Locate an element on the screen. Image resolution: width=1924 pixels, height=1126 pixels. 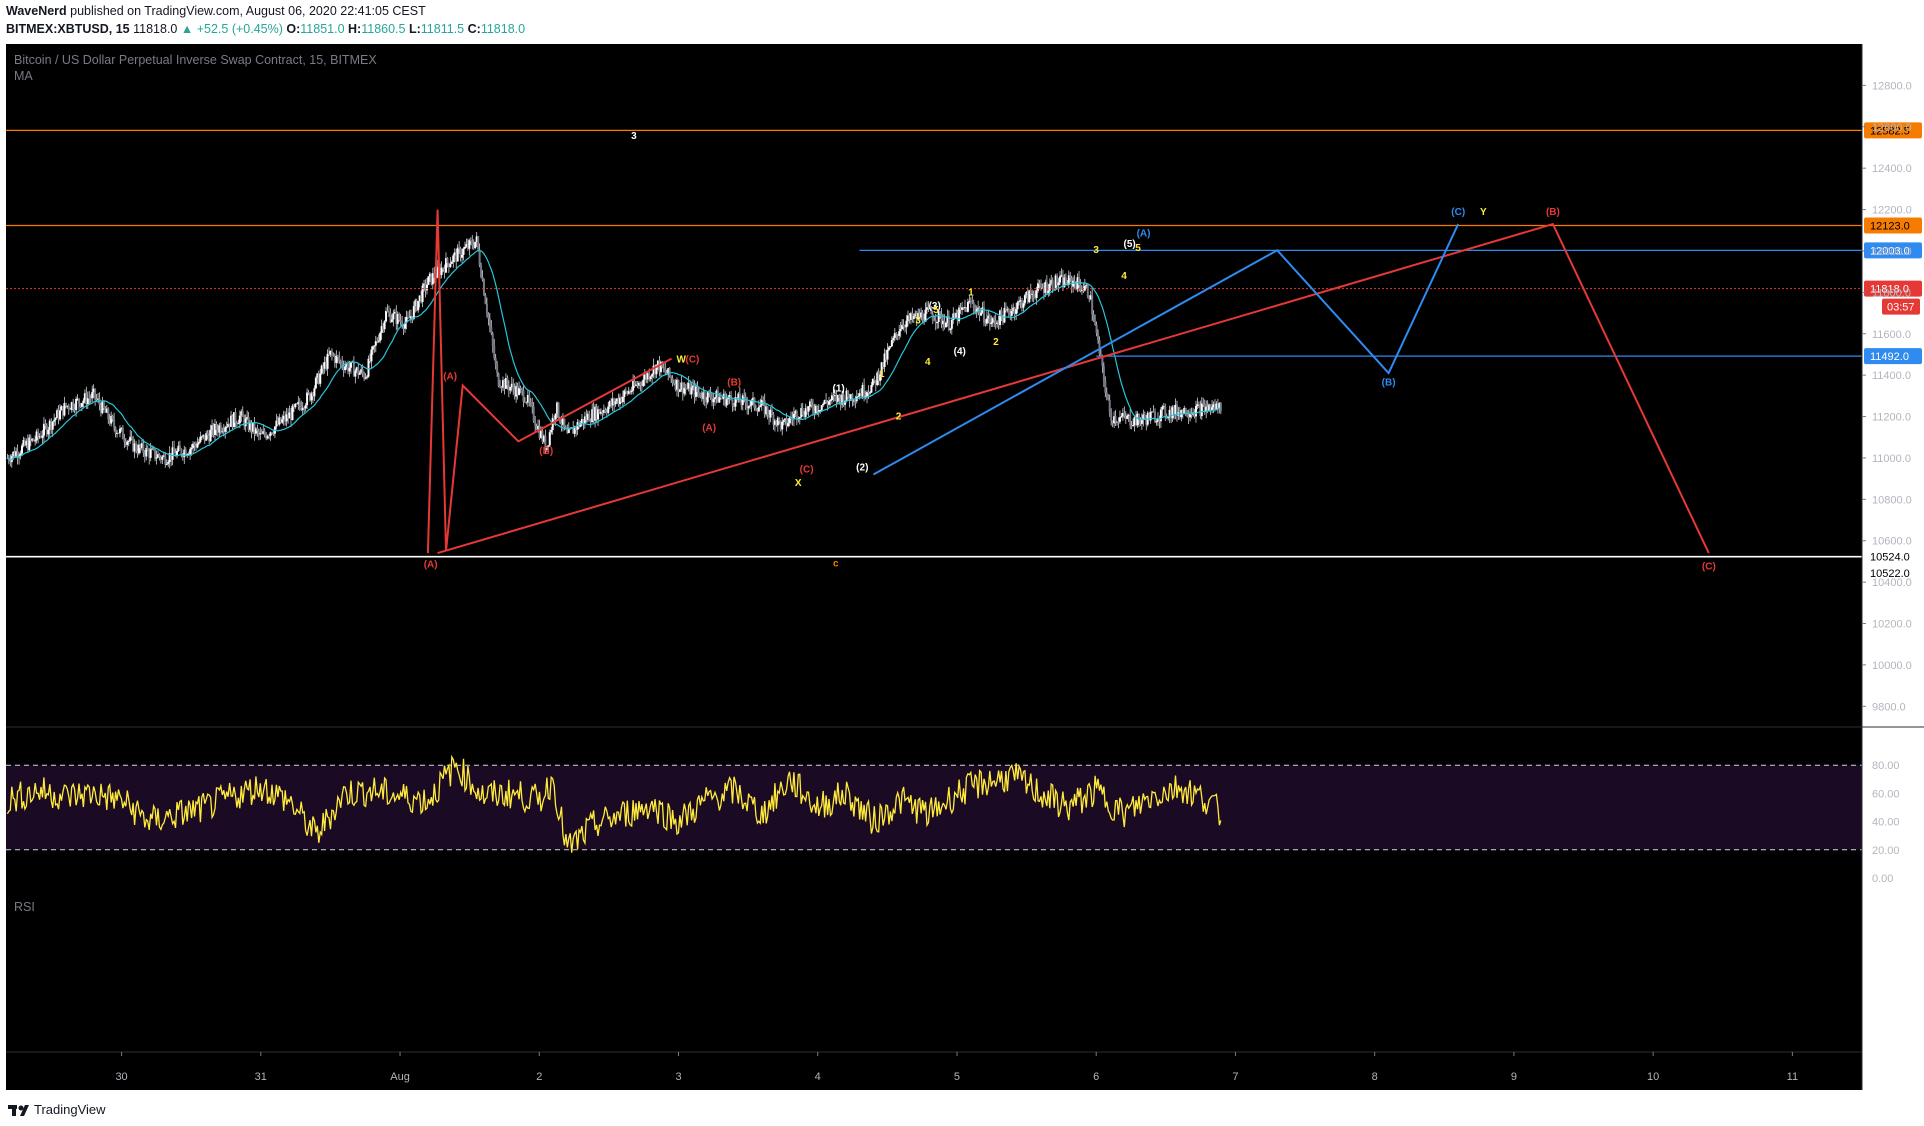
indicator-label: MA is located at coordinates (23, 76).